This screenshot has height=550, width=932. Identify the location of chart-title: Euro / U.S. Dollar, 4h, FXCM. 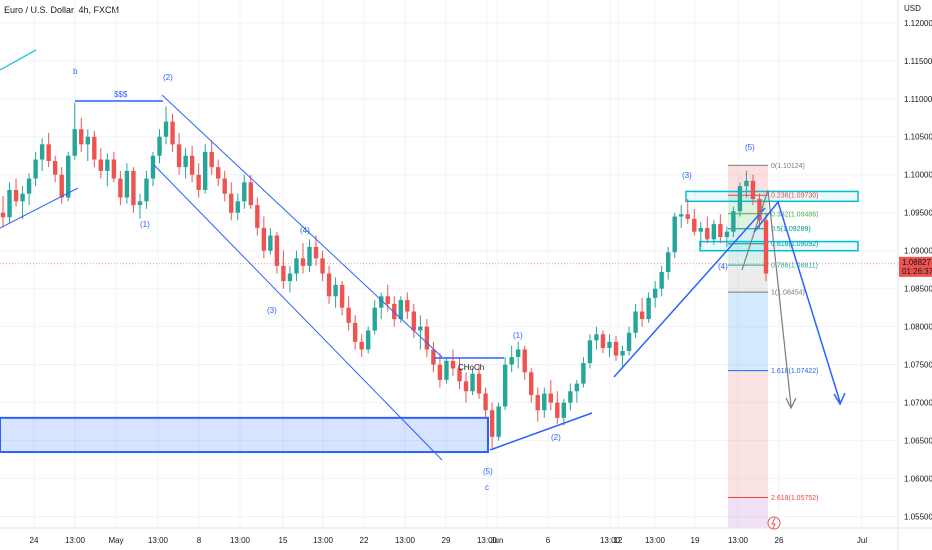
(62, 10).